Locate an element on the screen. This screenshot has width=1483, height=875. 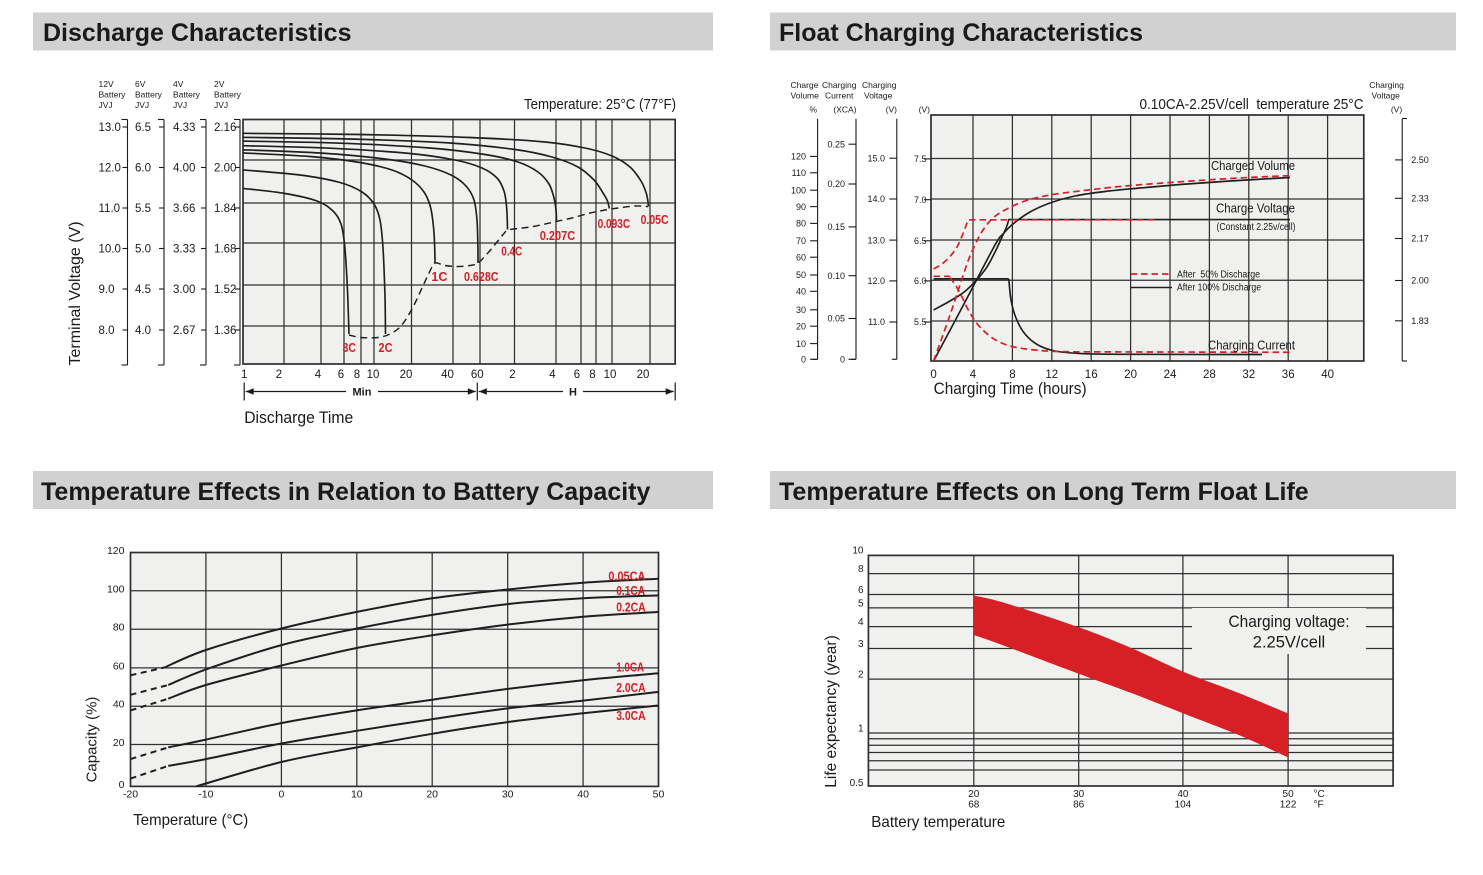
svg-text: 8 is located at coordinates (592, 375).